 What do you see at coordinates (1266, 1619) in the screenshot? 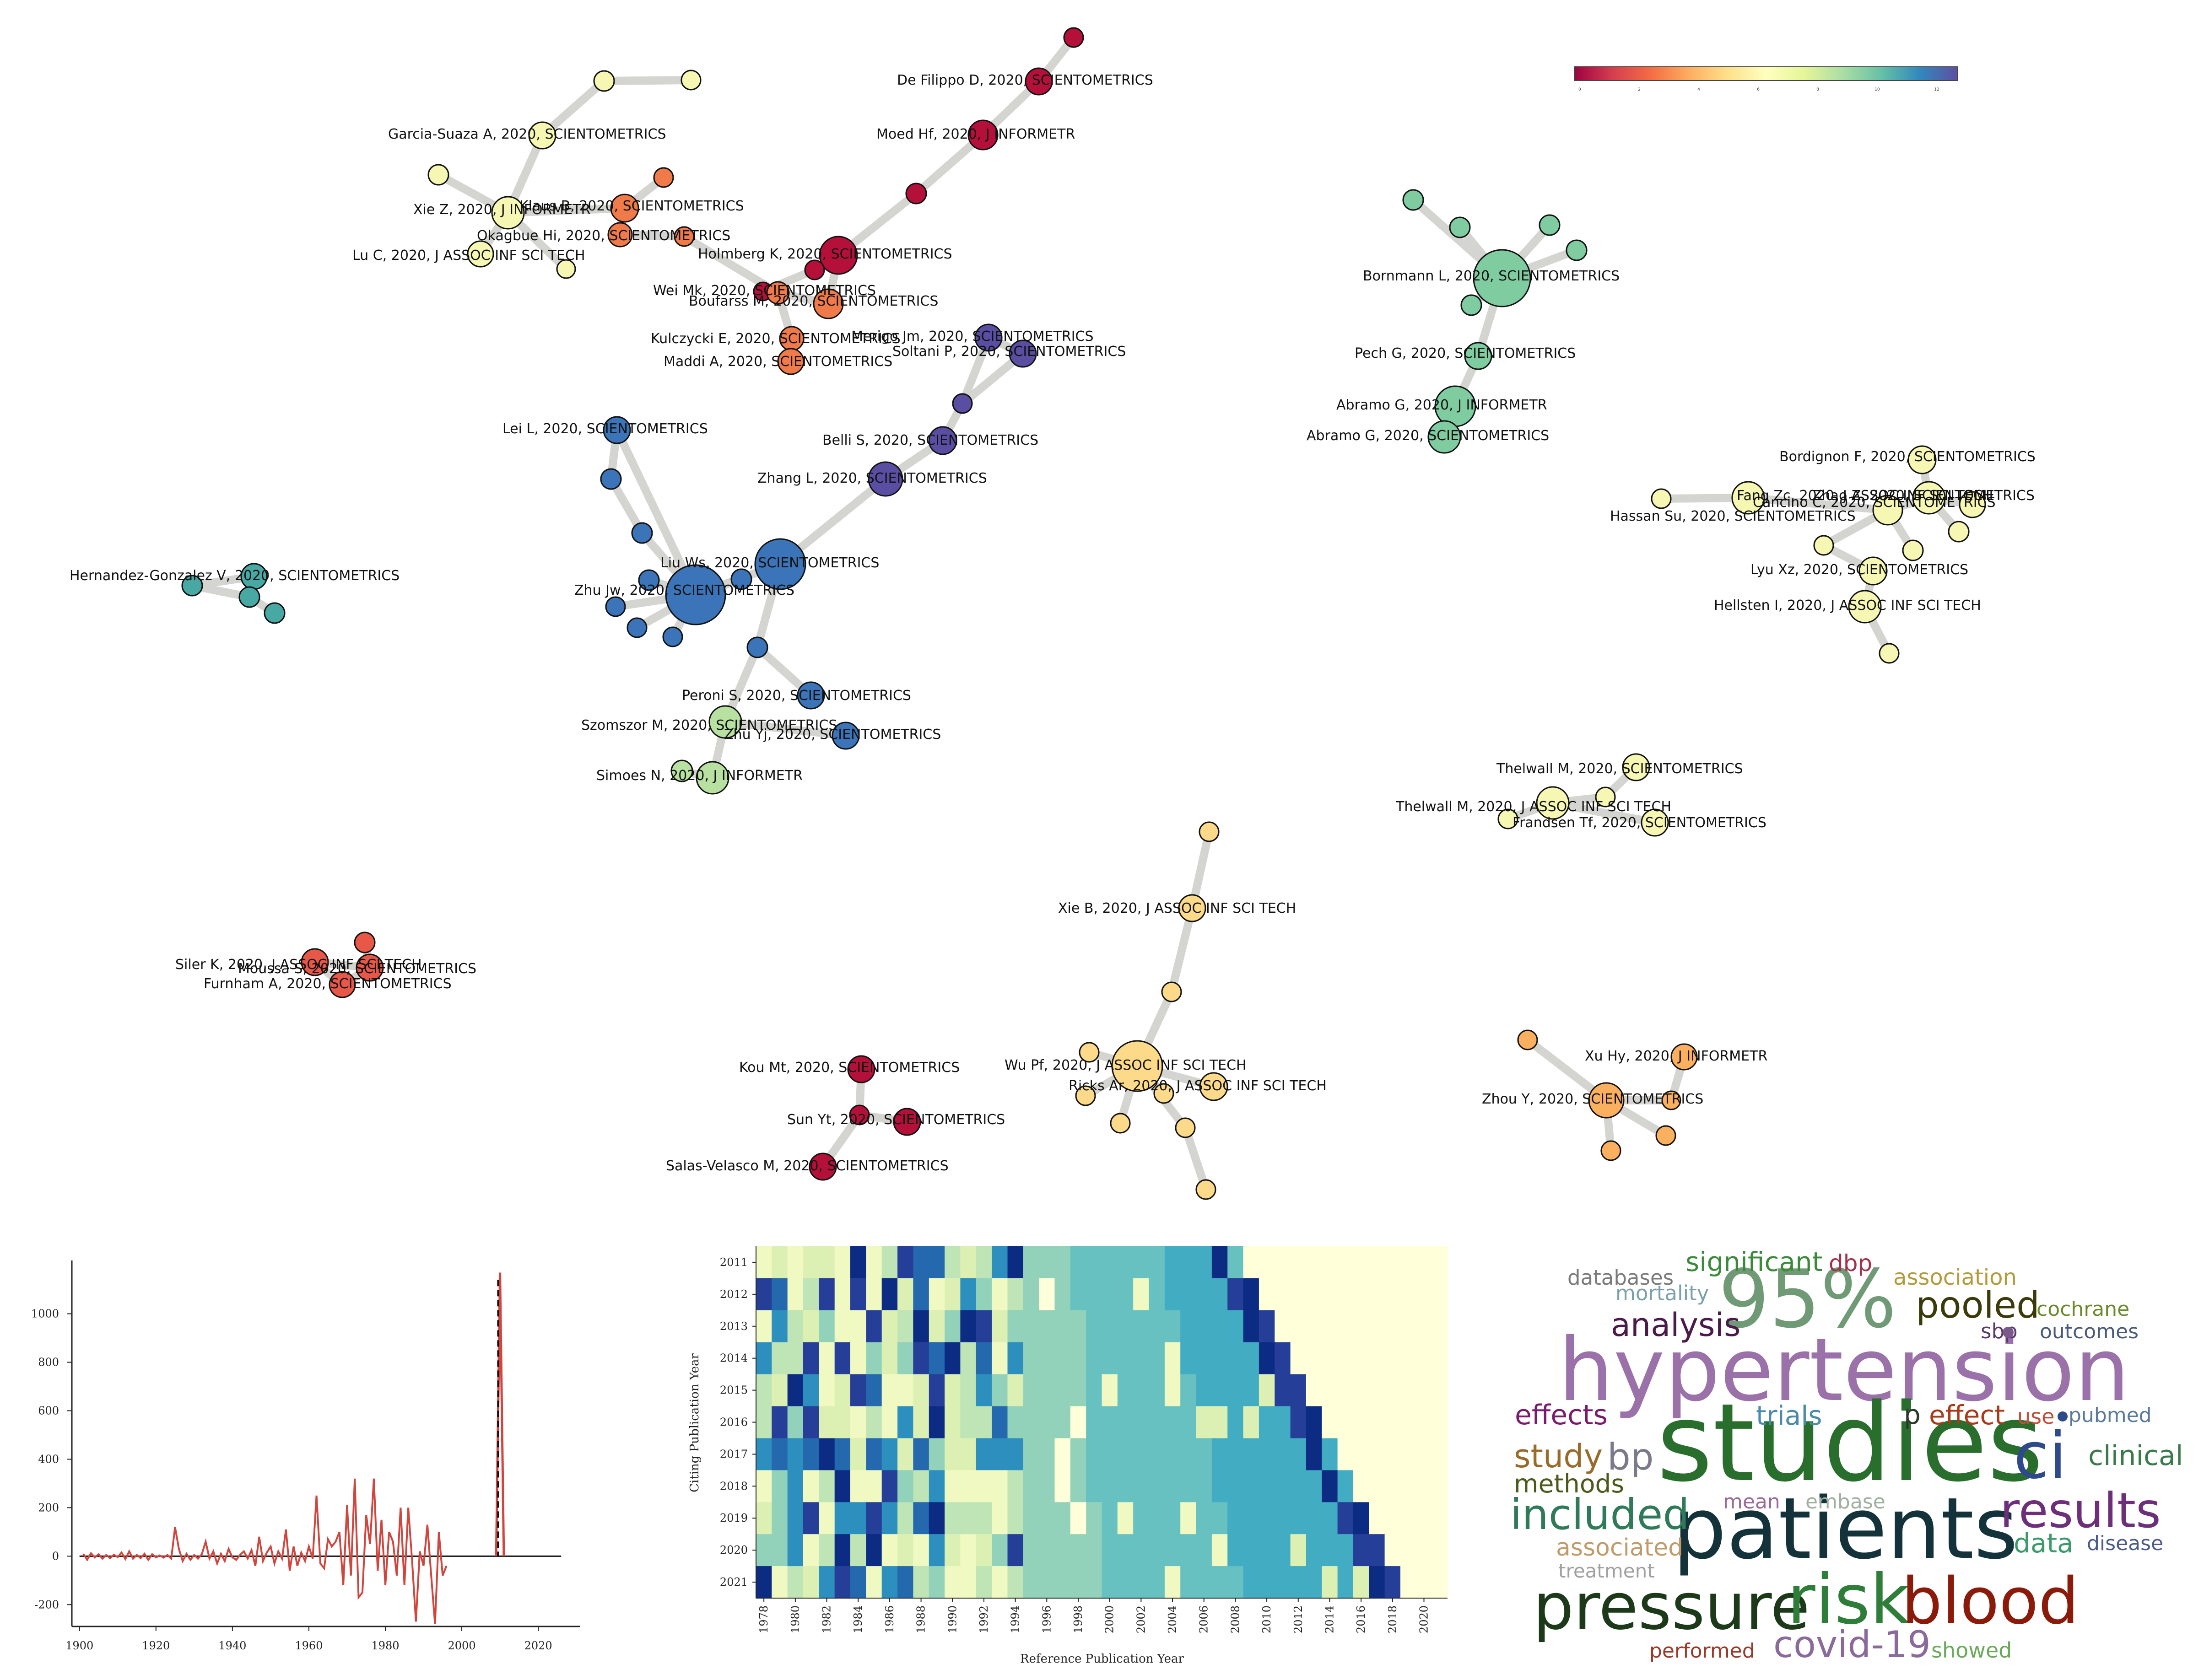
I see `heatmap-x-tick-label: 2010` at bounding box center [1266, 1619].